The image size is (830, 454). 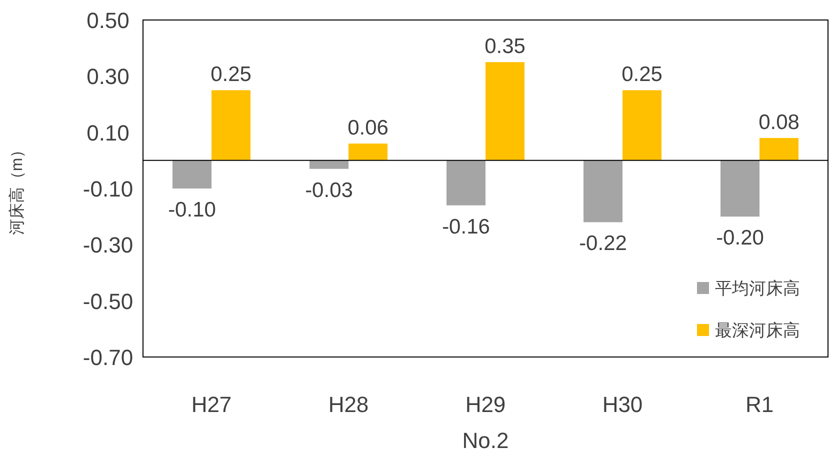 I want to click on data-label: 0.06, so click(x=368, y=128).